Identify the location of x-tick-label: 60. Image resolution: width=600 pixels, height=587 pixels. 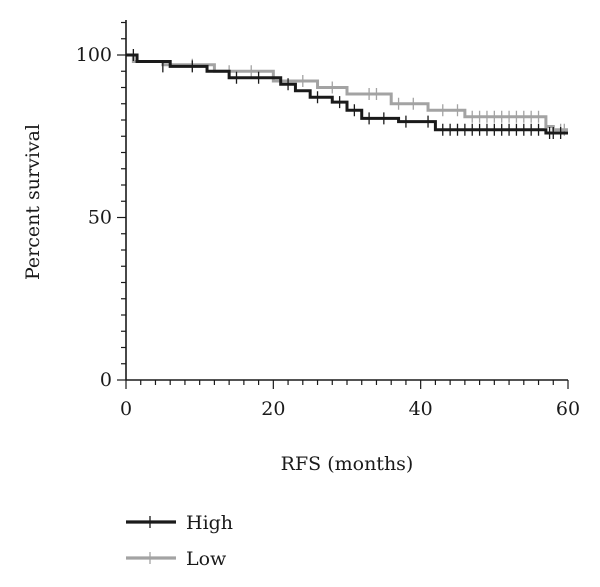
(568, 409).